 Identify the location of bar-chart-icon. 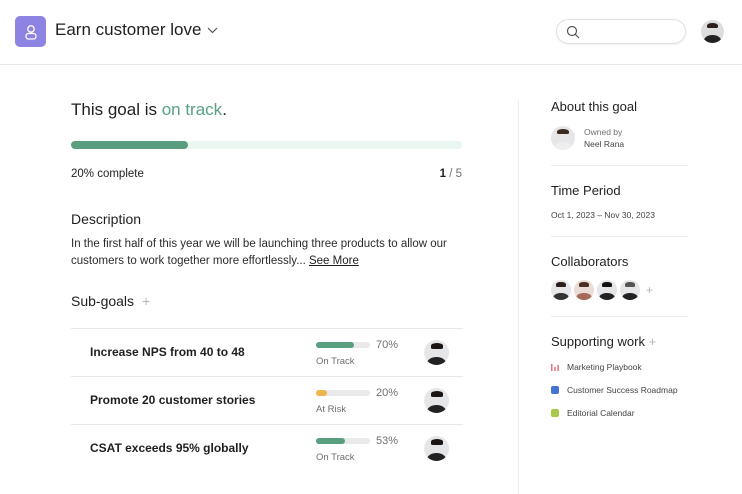
(555, 367).